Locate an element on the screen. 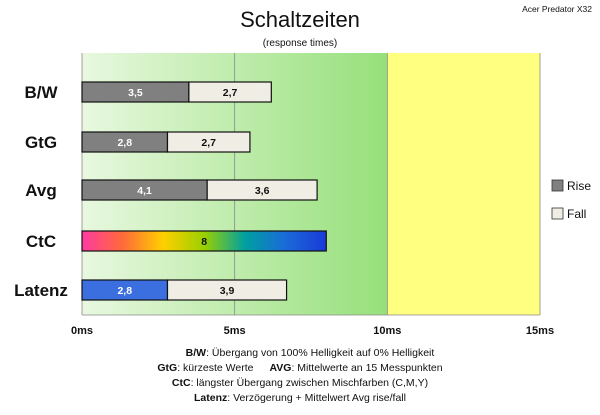  legend-swatch-rise is located at coordinates (557, 185).